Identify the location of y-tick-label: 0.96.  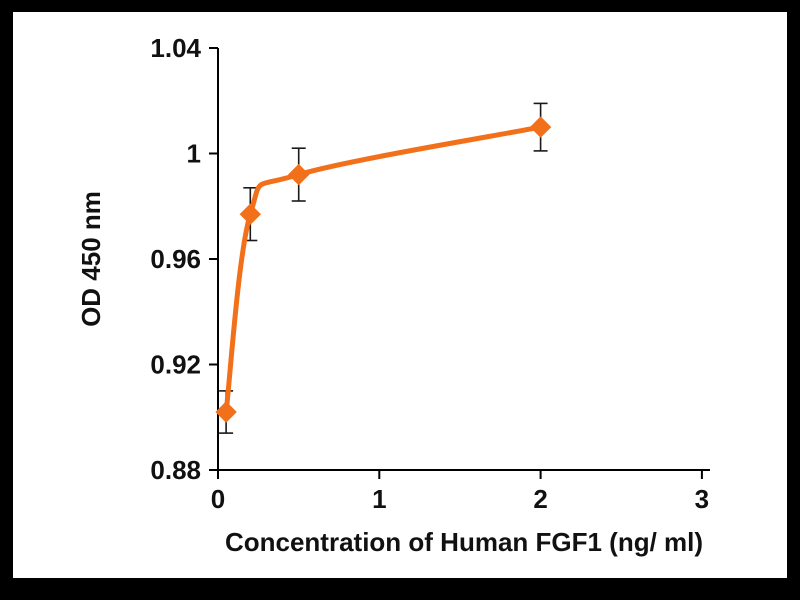
(175, 259).